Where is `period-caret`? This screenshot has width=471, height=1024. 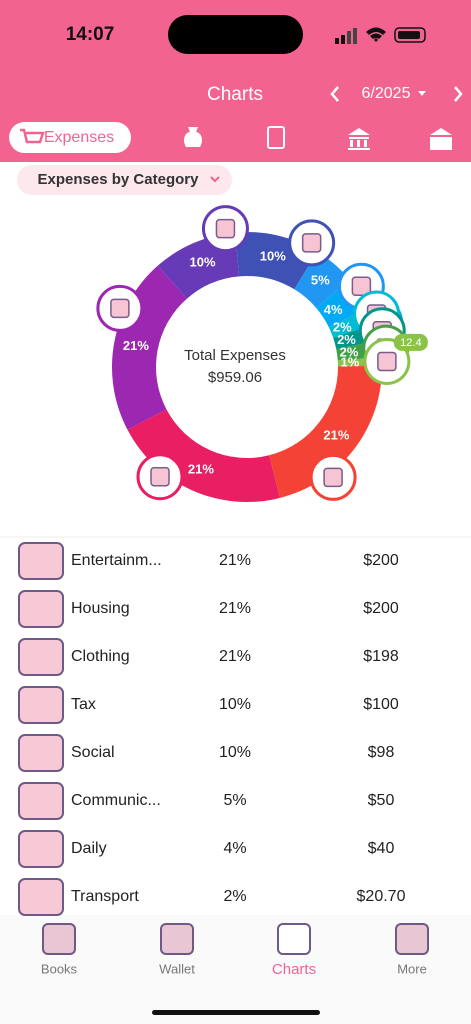
period-caret is located at coordinates (422, 93).